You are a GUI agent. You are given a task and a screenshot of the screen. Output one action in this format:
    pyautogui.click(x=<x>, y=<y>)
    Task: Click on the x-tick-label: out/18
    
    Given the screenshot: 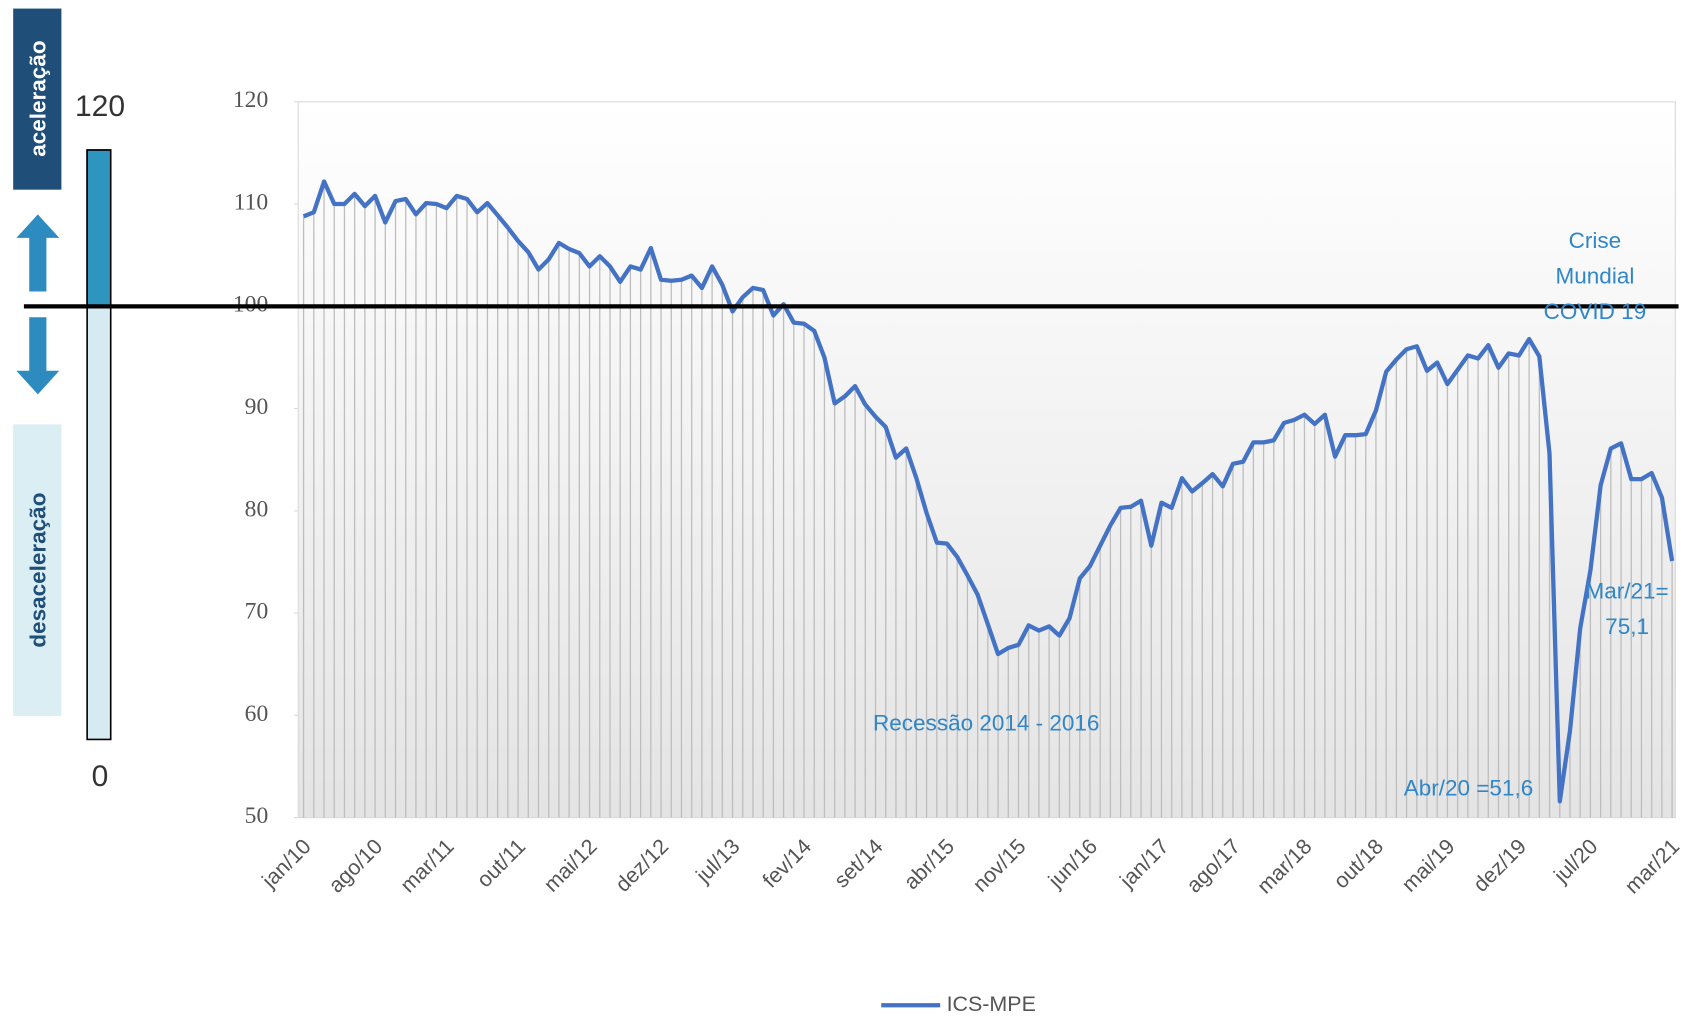 What is the action you would take?
    pyautogui.click(x=1358, y=863)
    